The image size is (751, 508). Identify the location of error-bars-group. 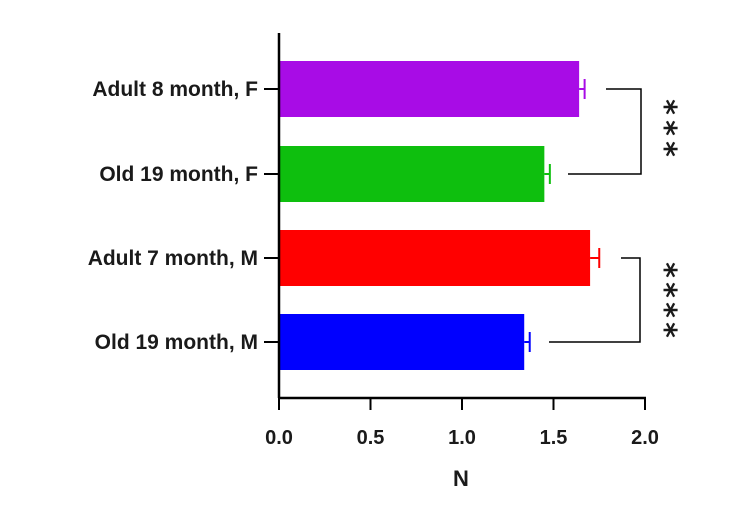
(562, 215).